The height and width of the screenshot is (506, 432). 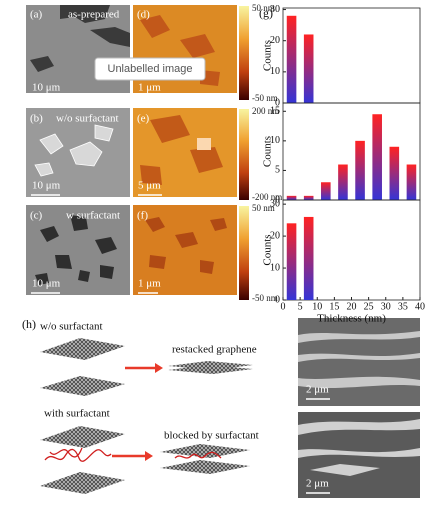 I want to click on image-c, so click(x=78, y=250).